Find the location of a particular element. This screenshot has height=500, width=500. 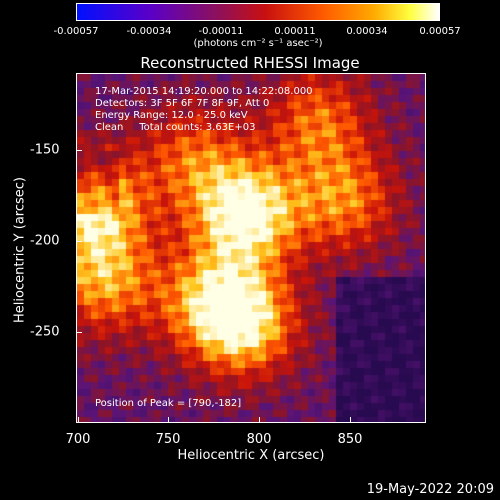

peak-position: Position of Peak = [790,-182] is located at coordinates (168, 403).